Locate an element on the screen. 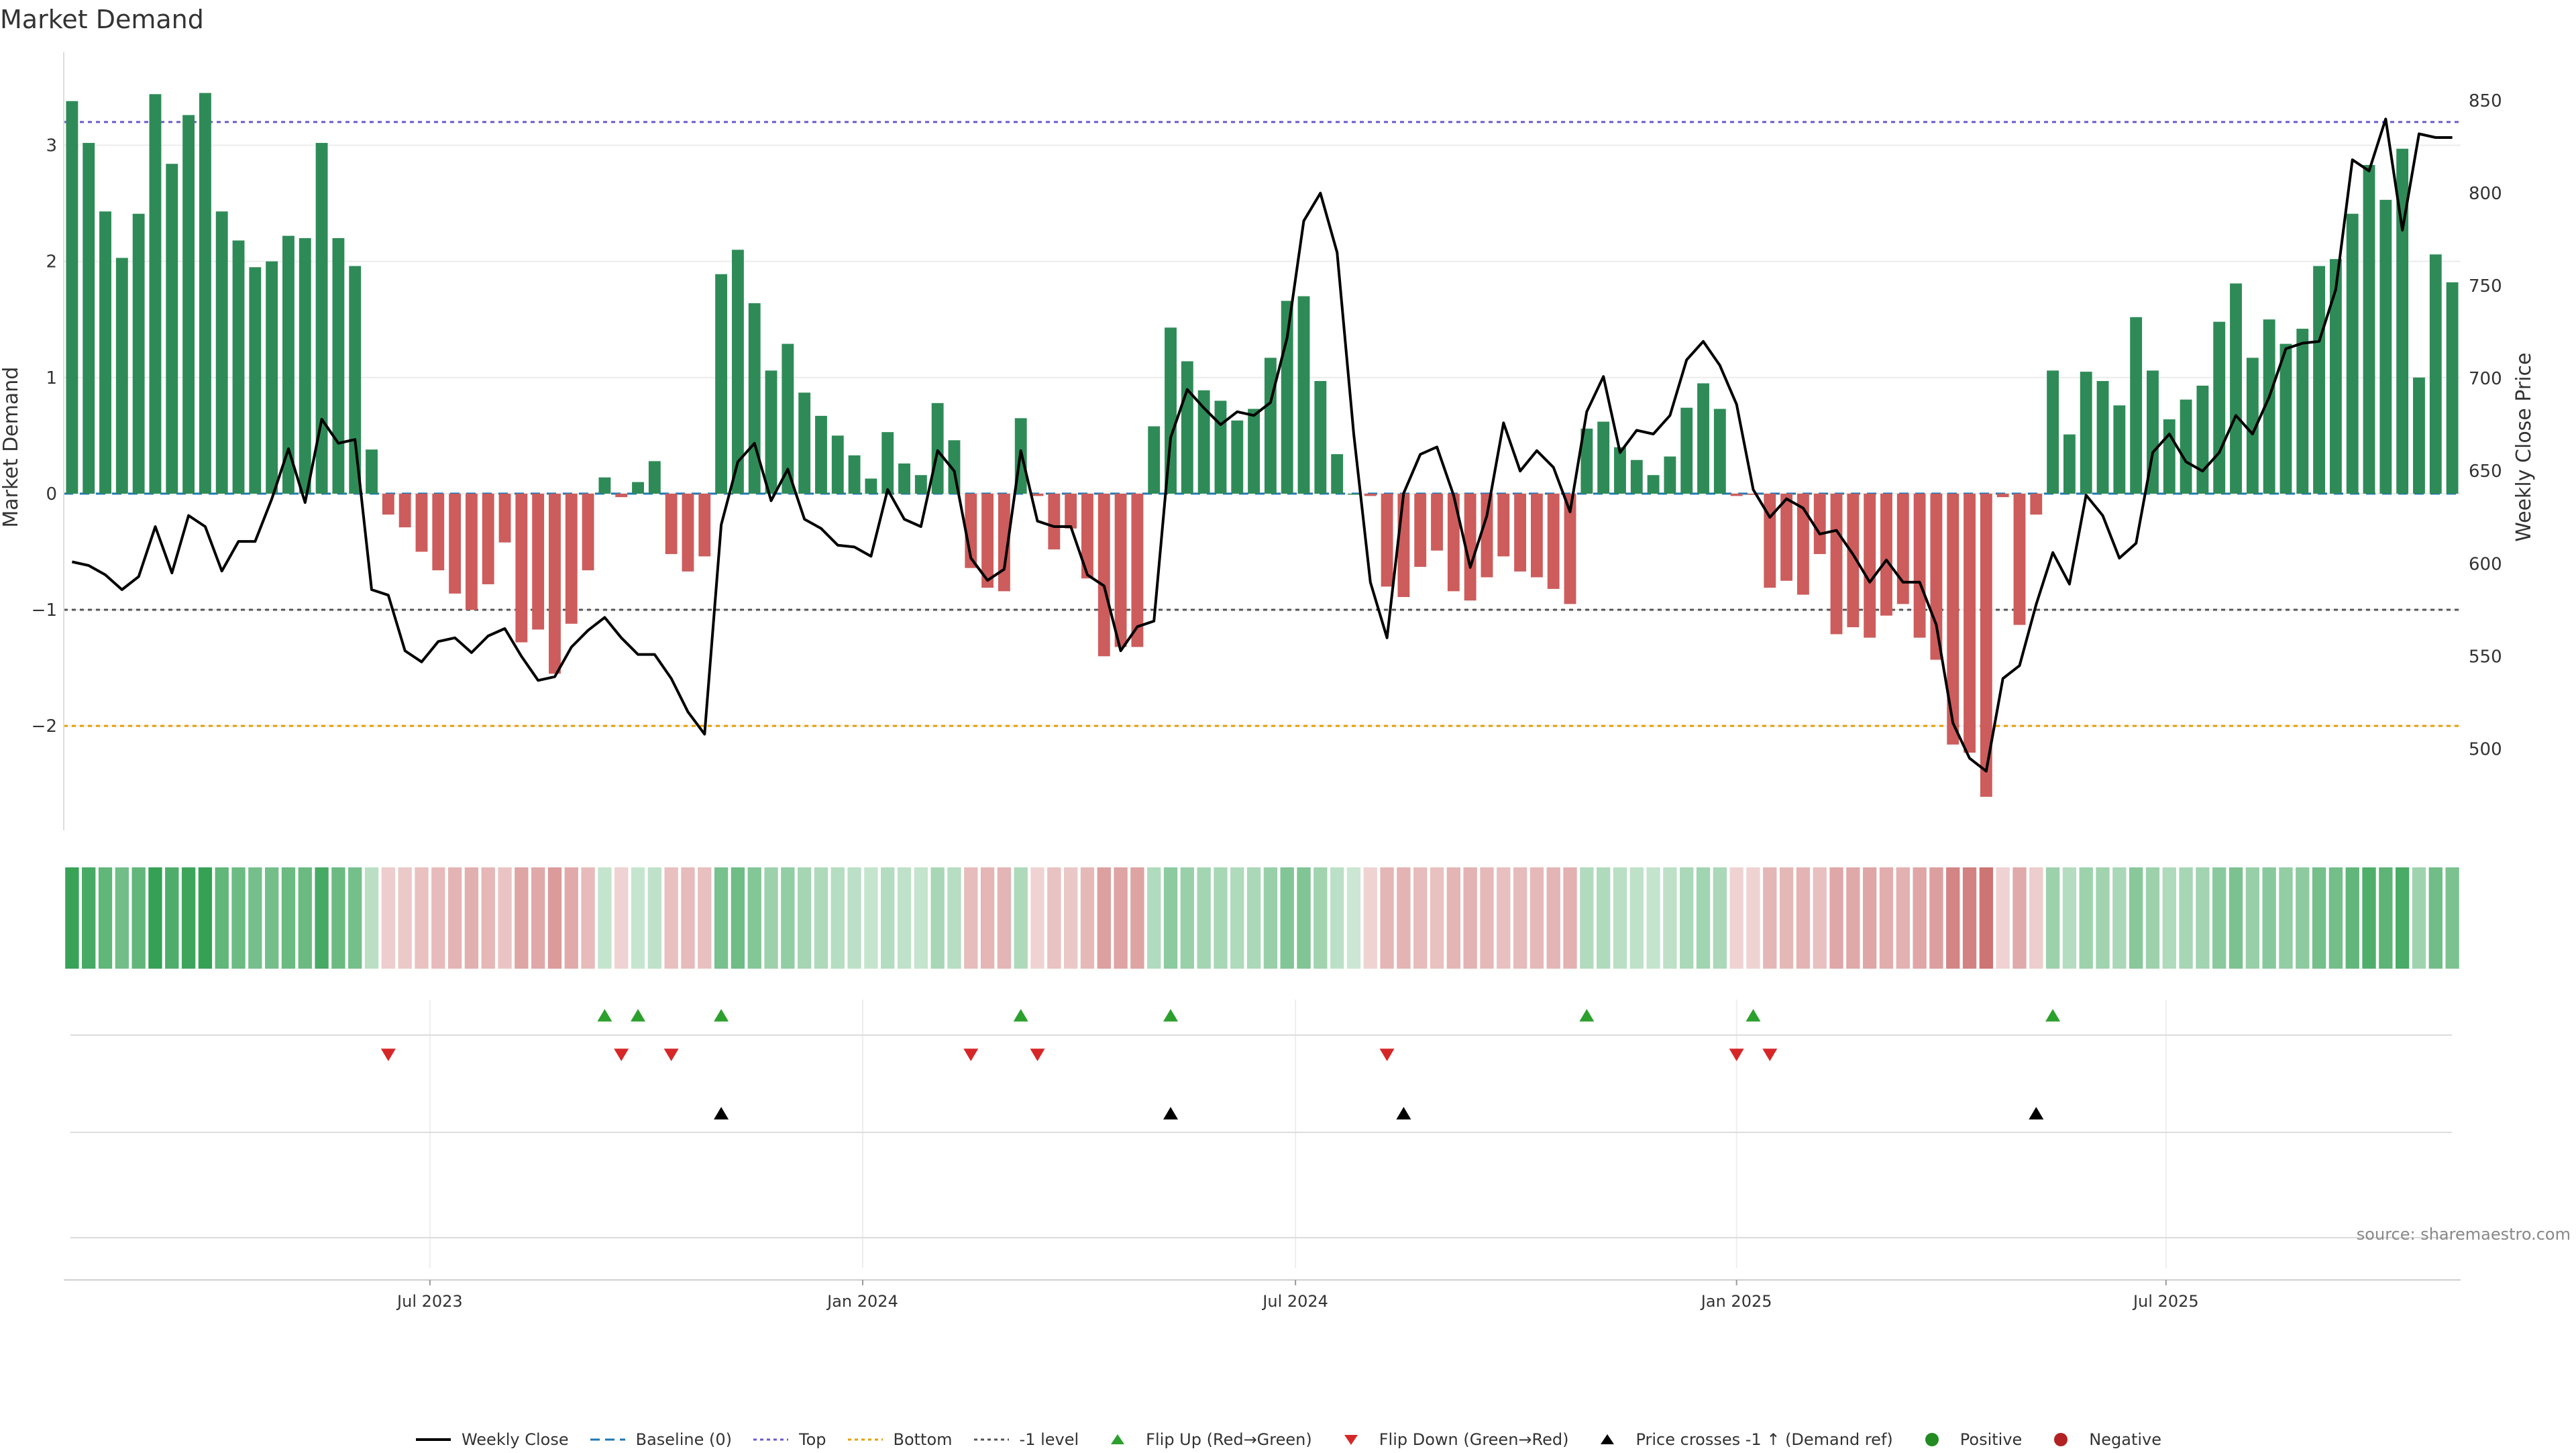  legend-label: Top is located at coordinates (812, 1440).